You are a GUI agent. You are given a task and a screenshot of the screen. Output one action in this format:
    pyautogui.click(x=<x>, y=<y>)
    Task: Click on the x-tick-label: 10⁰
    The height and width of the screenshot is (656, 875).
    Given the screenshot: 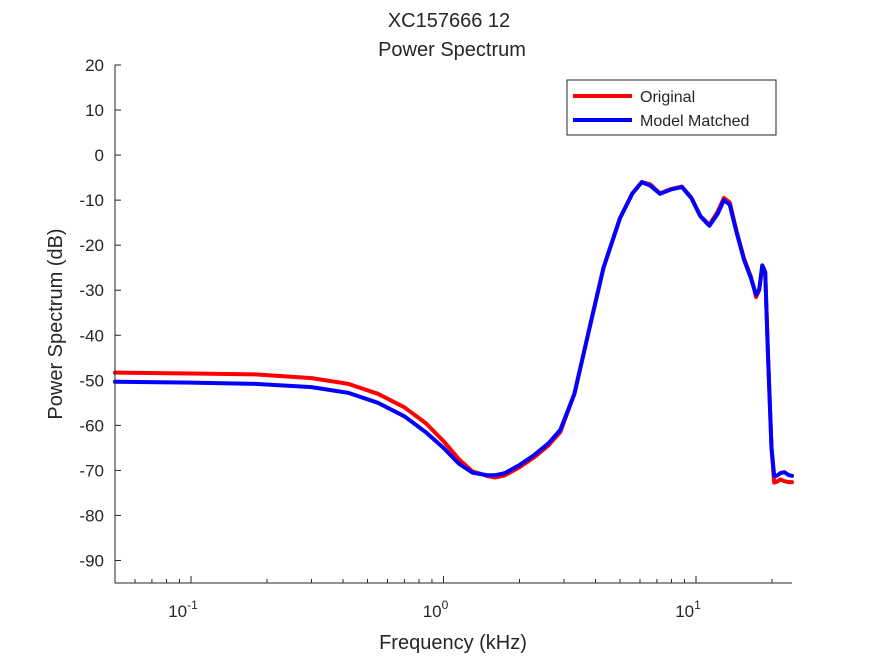 What is the action you would take?
    pyautogui.click(x=436, y=609)
    